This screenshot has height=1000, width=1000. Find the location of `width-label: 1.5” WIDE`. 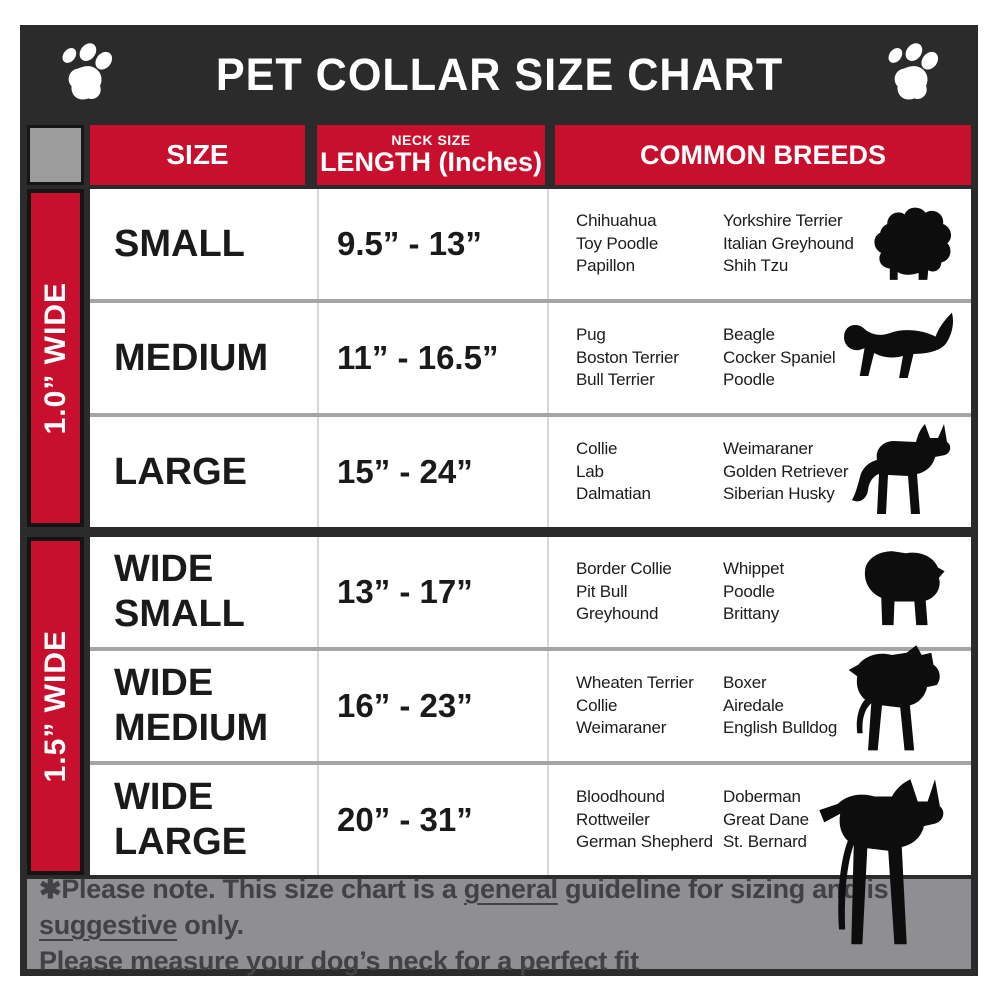

width-label: 1.5” WIDE is located at coordinates (55, 706).